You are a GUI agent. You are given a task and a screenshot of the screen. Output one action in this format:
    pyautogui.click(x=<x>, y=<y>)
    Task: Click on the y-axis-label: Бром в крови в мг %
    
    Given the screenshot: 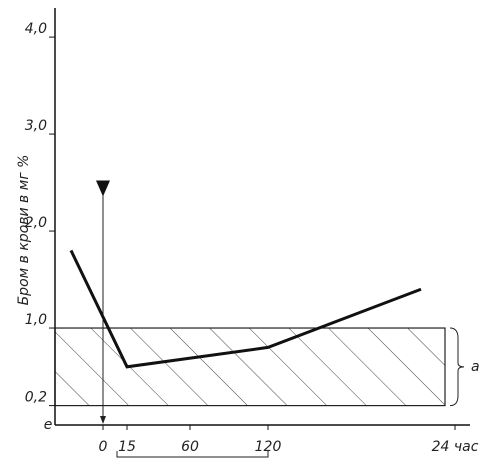 What is the action you would take?
    pyautogui.click(x=24, y=230)
    